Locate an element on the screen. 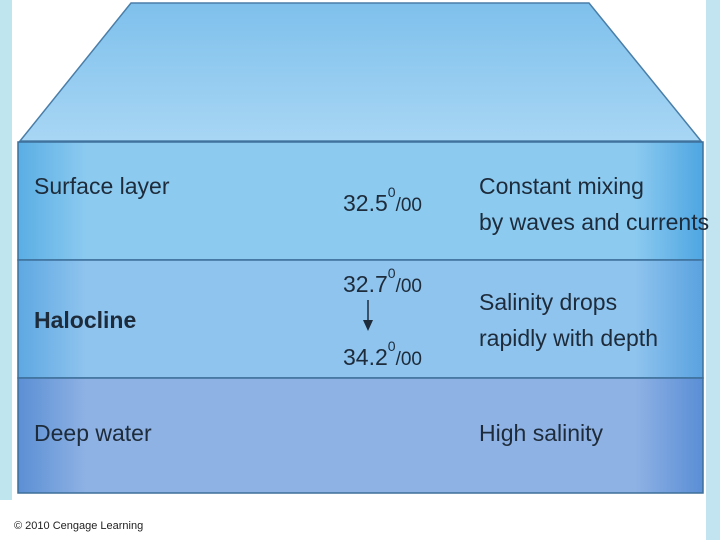 The height and width of the screenshot is (540, 720). description: Constant mixing is located at coordinates (561, 186).